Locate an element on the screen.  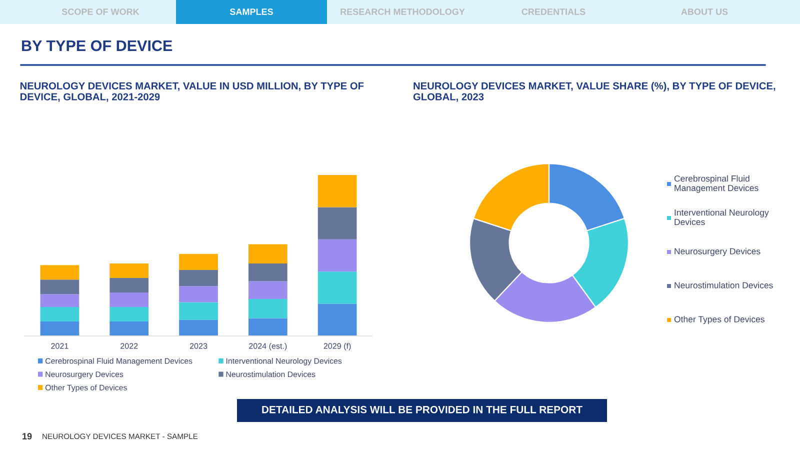
x-tick-label: 2029 (f) is located at coordinates (337, 346).